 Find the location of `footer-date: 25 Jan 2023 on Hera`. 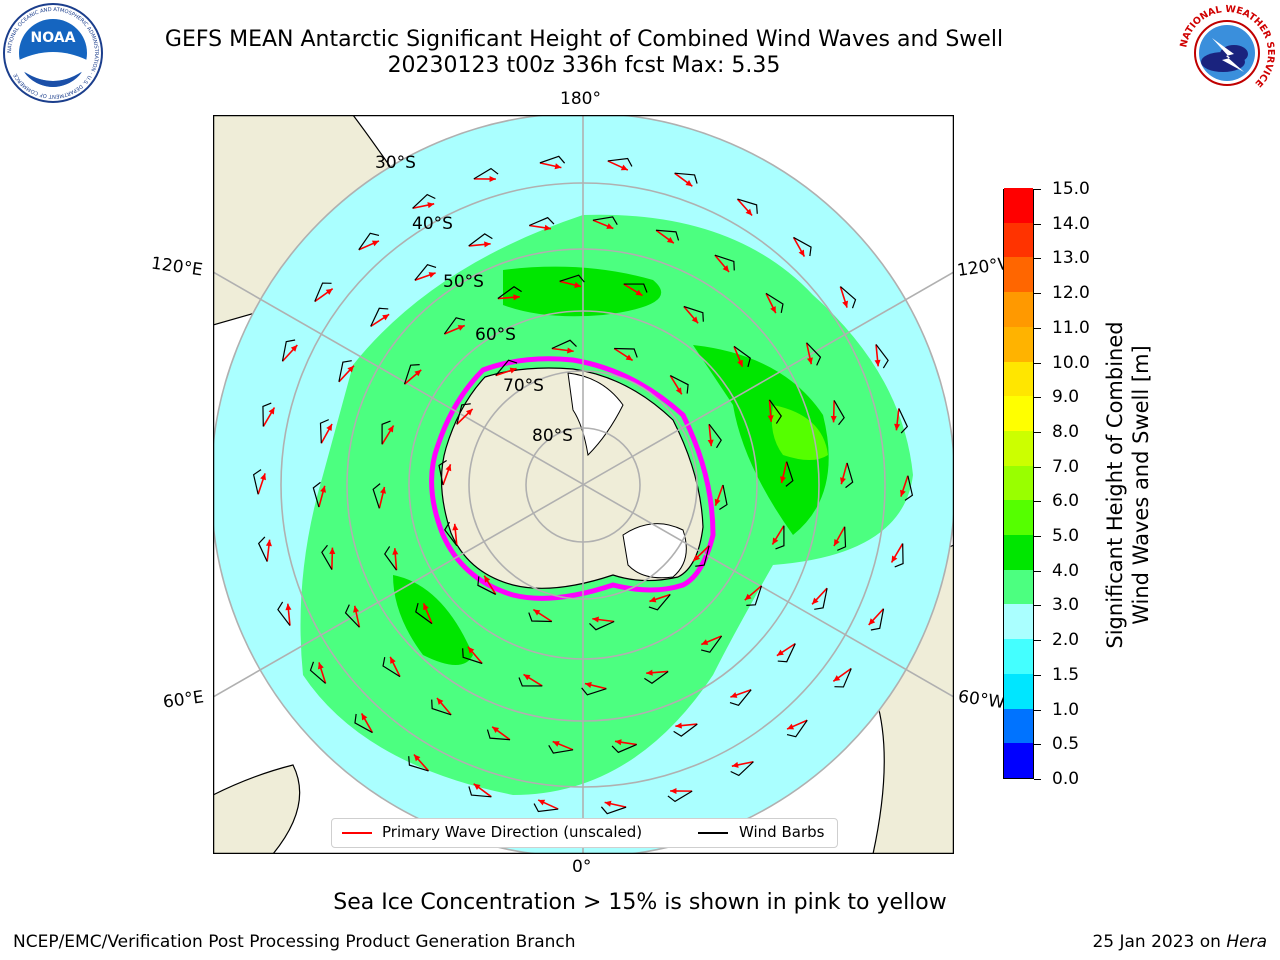

footer-date: 25 Jan 2023 on Hera is located at coordinates (1179, 942).